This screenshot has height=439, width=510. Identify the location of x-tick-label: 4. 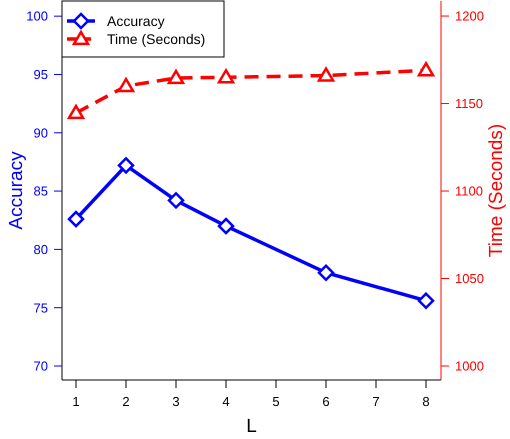
(226, 401).